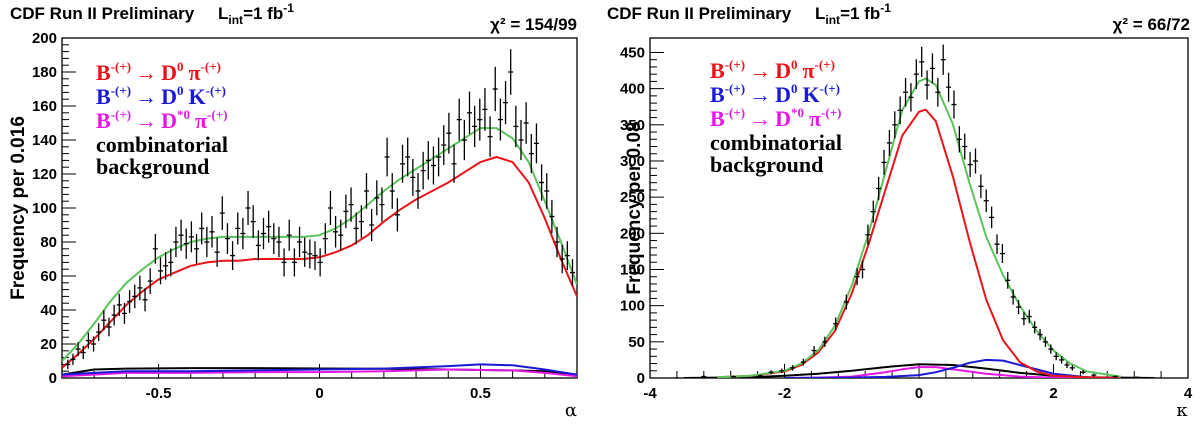  What do you see at coordinates (641, 378) in the screenshot?
I see `y-tick-label: 0` at bounding box center [641, 378].